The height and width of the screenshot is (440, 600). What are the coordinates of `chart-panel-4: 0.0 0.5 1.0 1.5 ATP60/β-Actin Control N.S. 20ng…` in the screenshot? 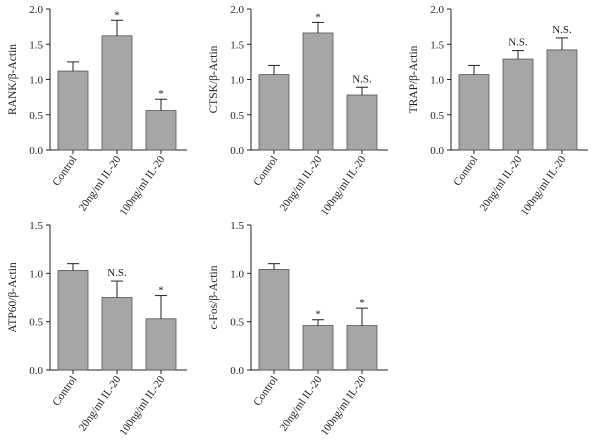 It's located at (97, 329).